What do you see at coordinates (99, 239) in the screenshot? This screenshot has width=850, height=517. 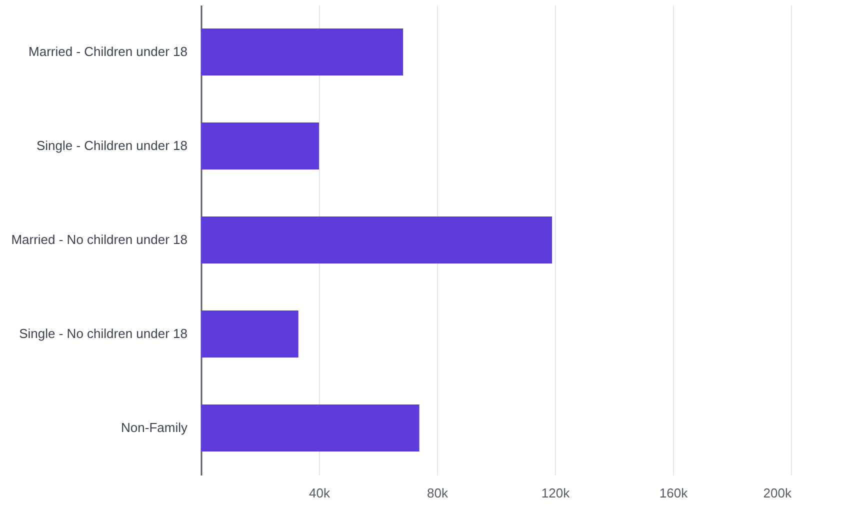 I see `y-tick-label: Married - No children under 18` at bounding box center [99, 239].